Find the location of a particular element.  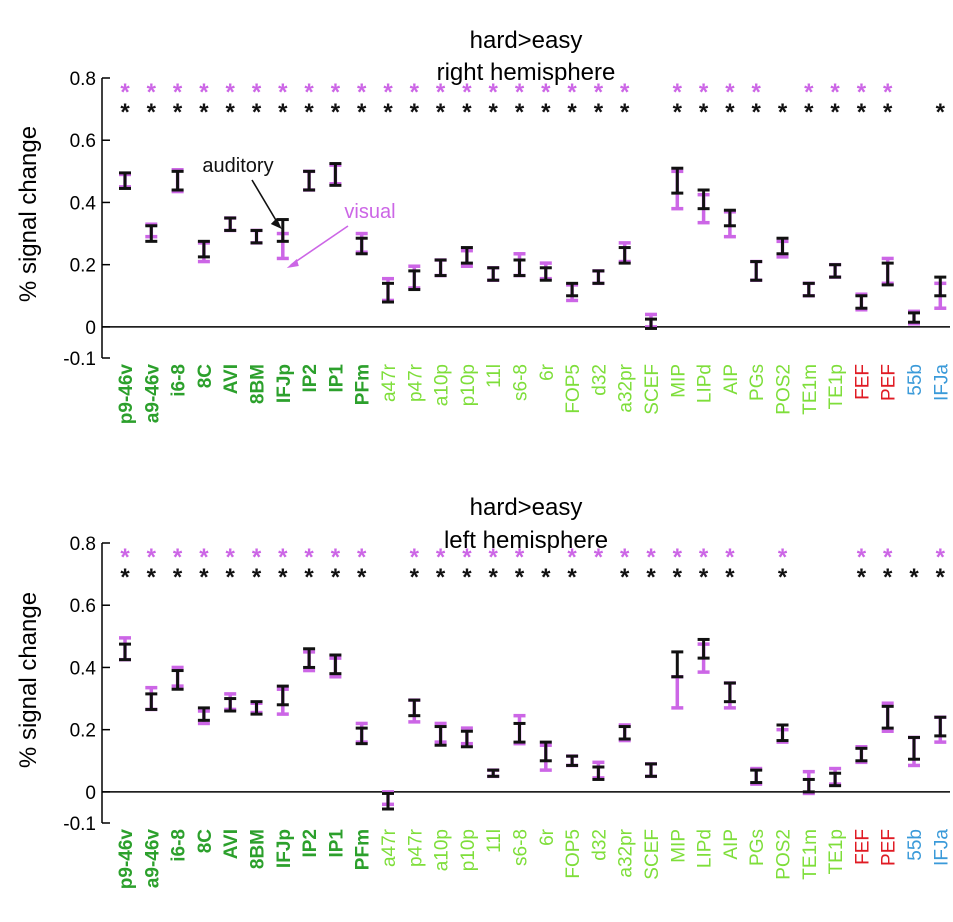

chart-title-line: hard>easy is located at coordinates (526, 507).